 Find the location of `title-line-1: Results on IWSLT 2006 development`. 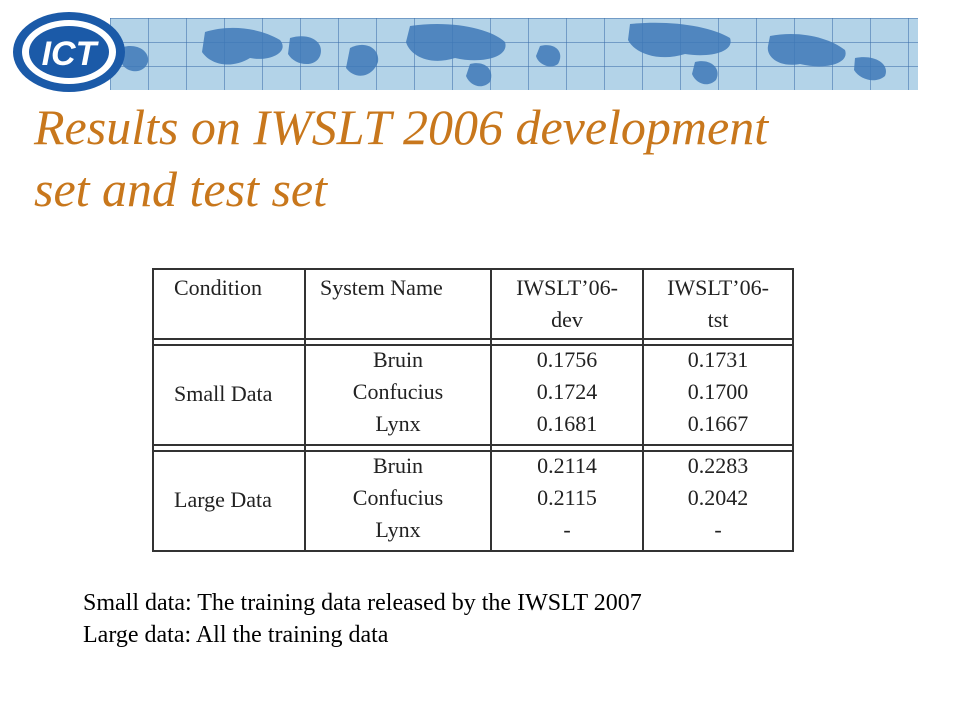

title-line-1: Results on IWSLT 2006 development is located at coordinates (401, 127).